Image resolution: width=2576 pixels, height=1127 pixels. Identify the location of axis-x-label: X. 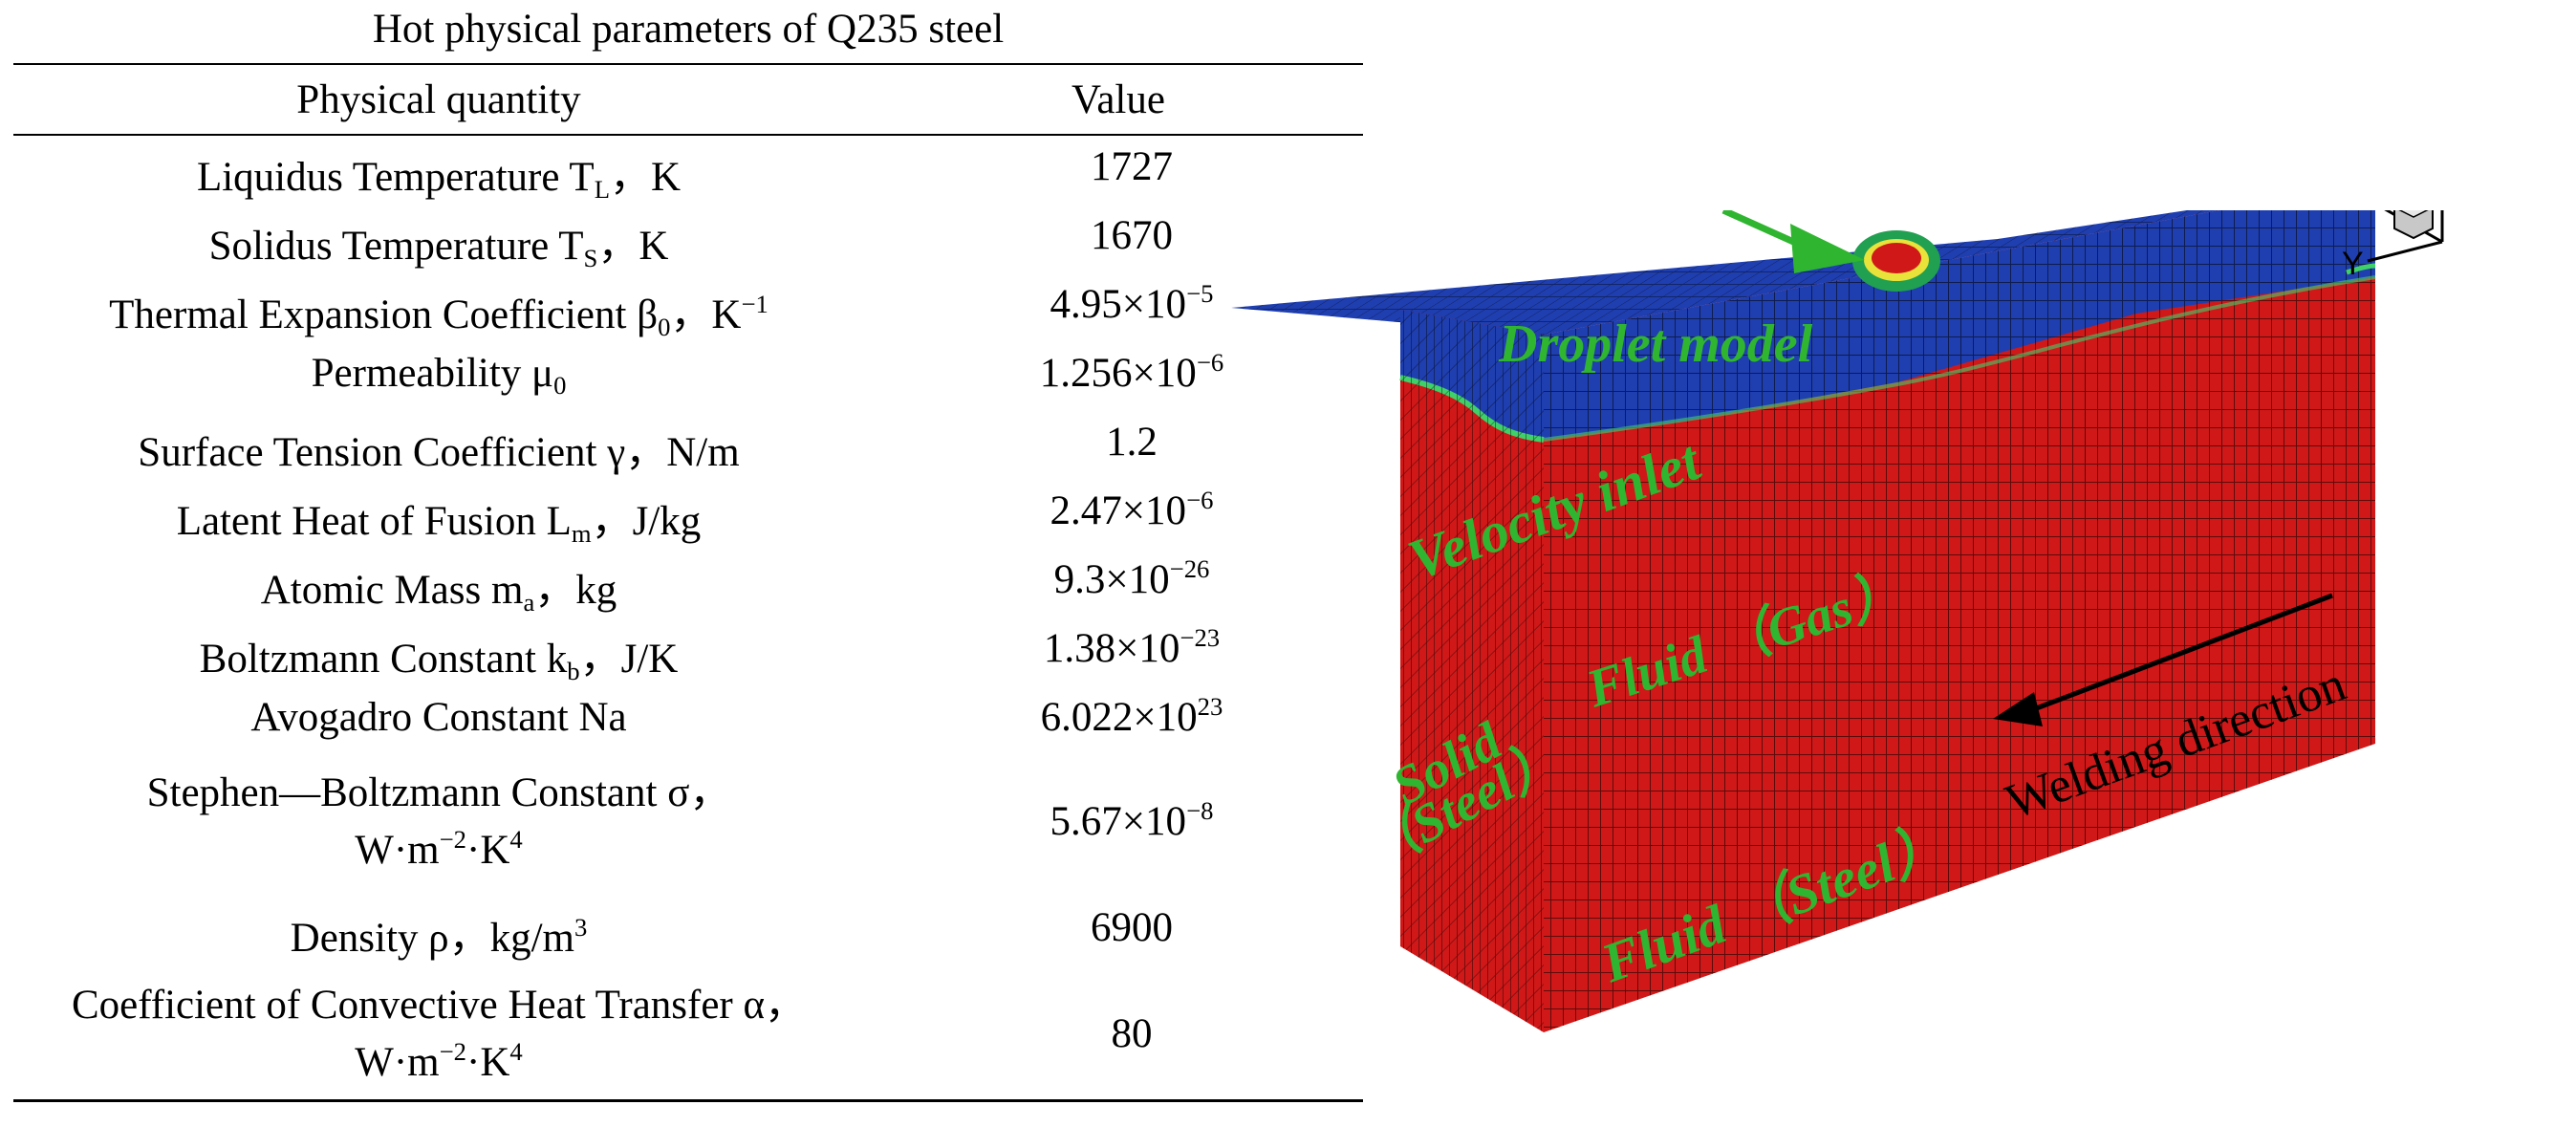
(2358, 211).